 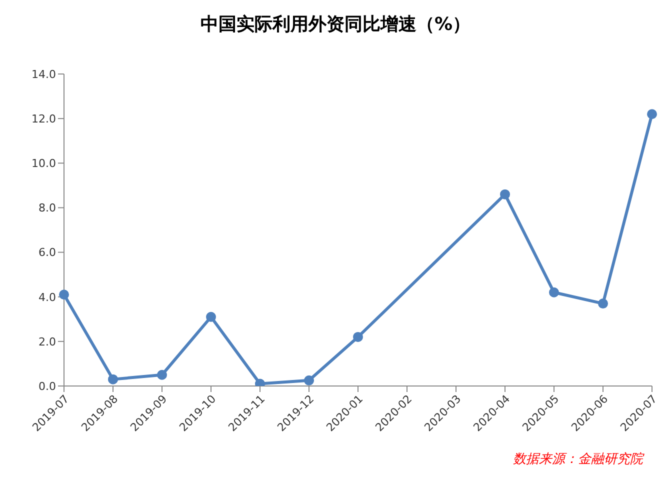 What do you see at coordinates (47, 386) in the screenshot?
I see `y-tick-label: 0.0` at bounding box center [47, 386].